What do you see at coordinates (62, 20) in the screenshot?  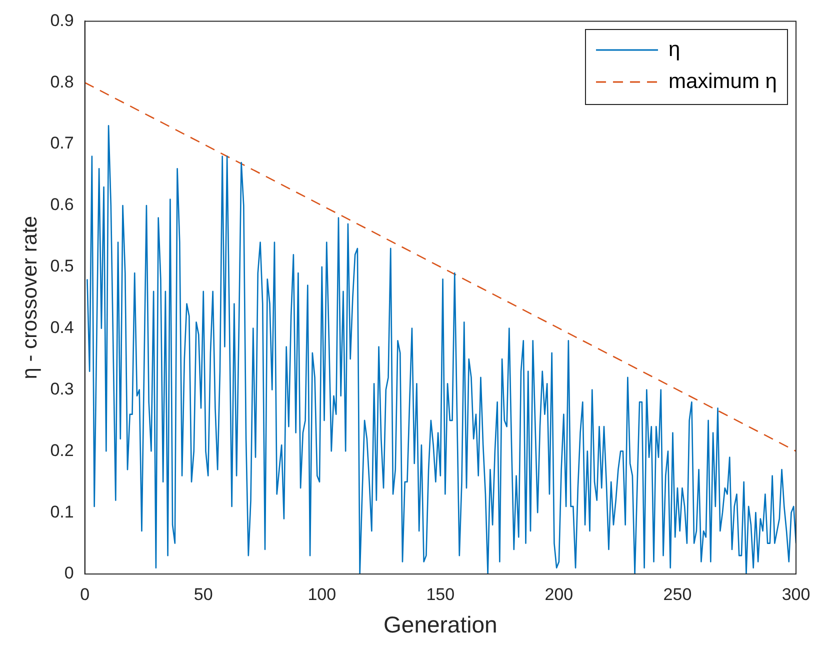 I see `y-tick-label: 0.9` at bounding box center [62, 20].